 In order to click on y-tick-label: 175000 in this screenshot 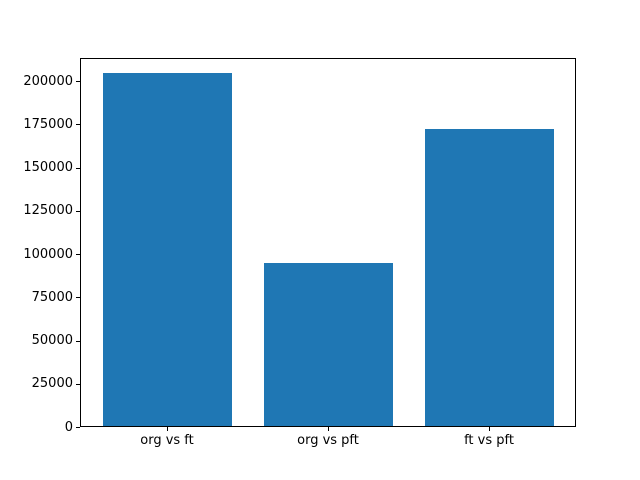, I will do `click(48, 124)`.